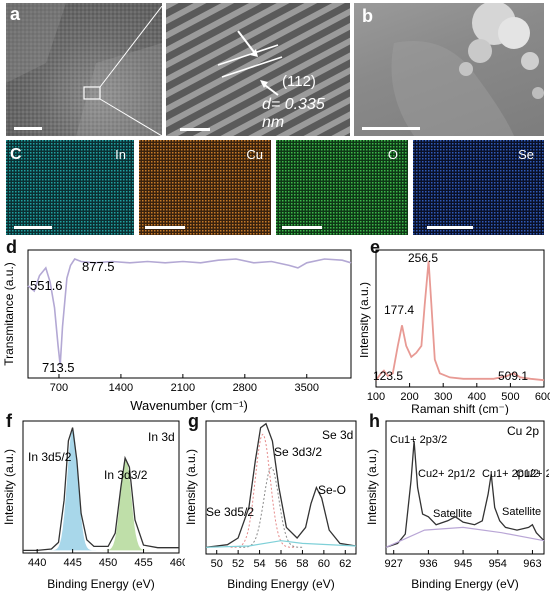 This screenshot has height=593, width=550. What do you see at coordinates (449, 69) in the screenshot?
I see `sem-image-b: b` at bounding box center [449, 69].